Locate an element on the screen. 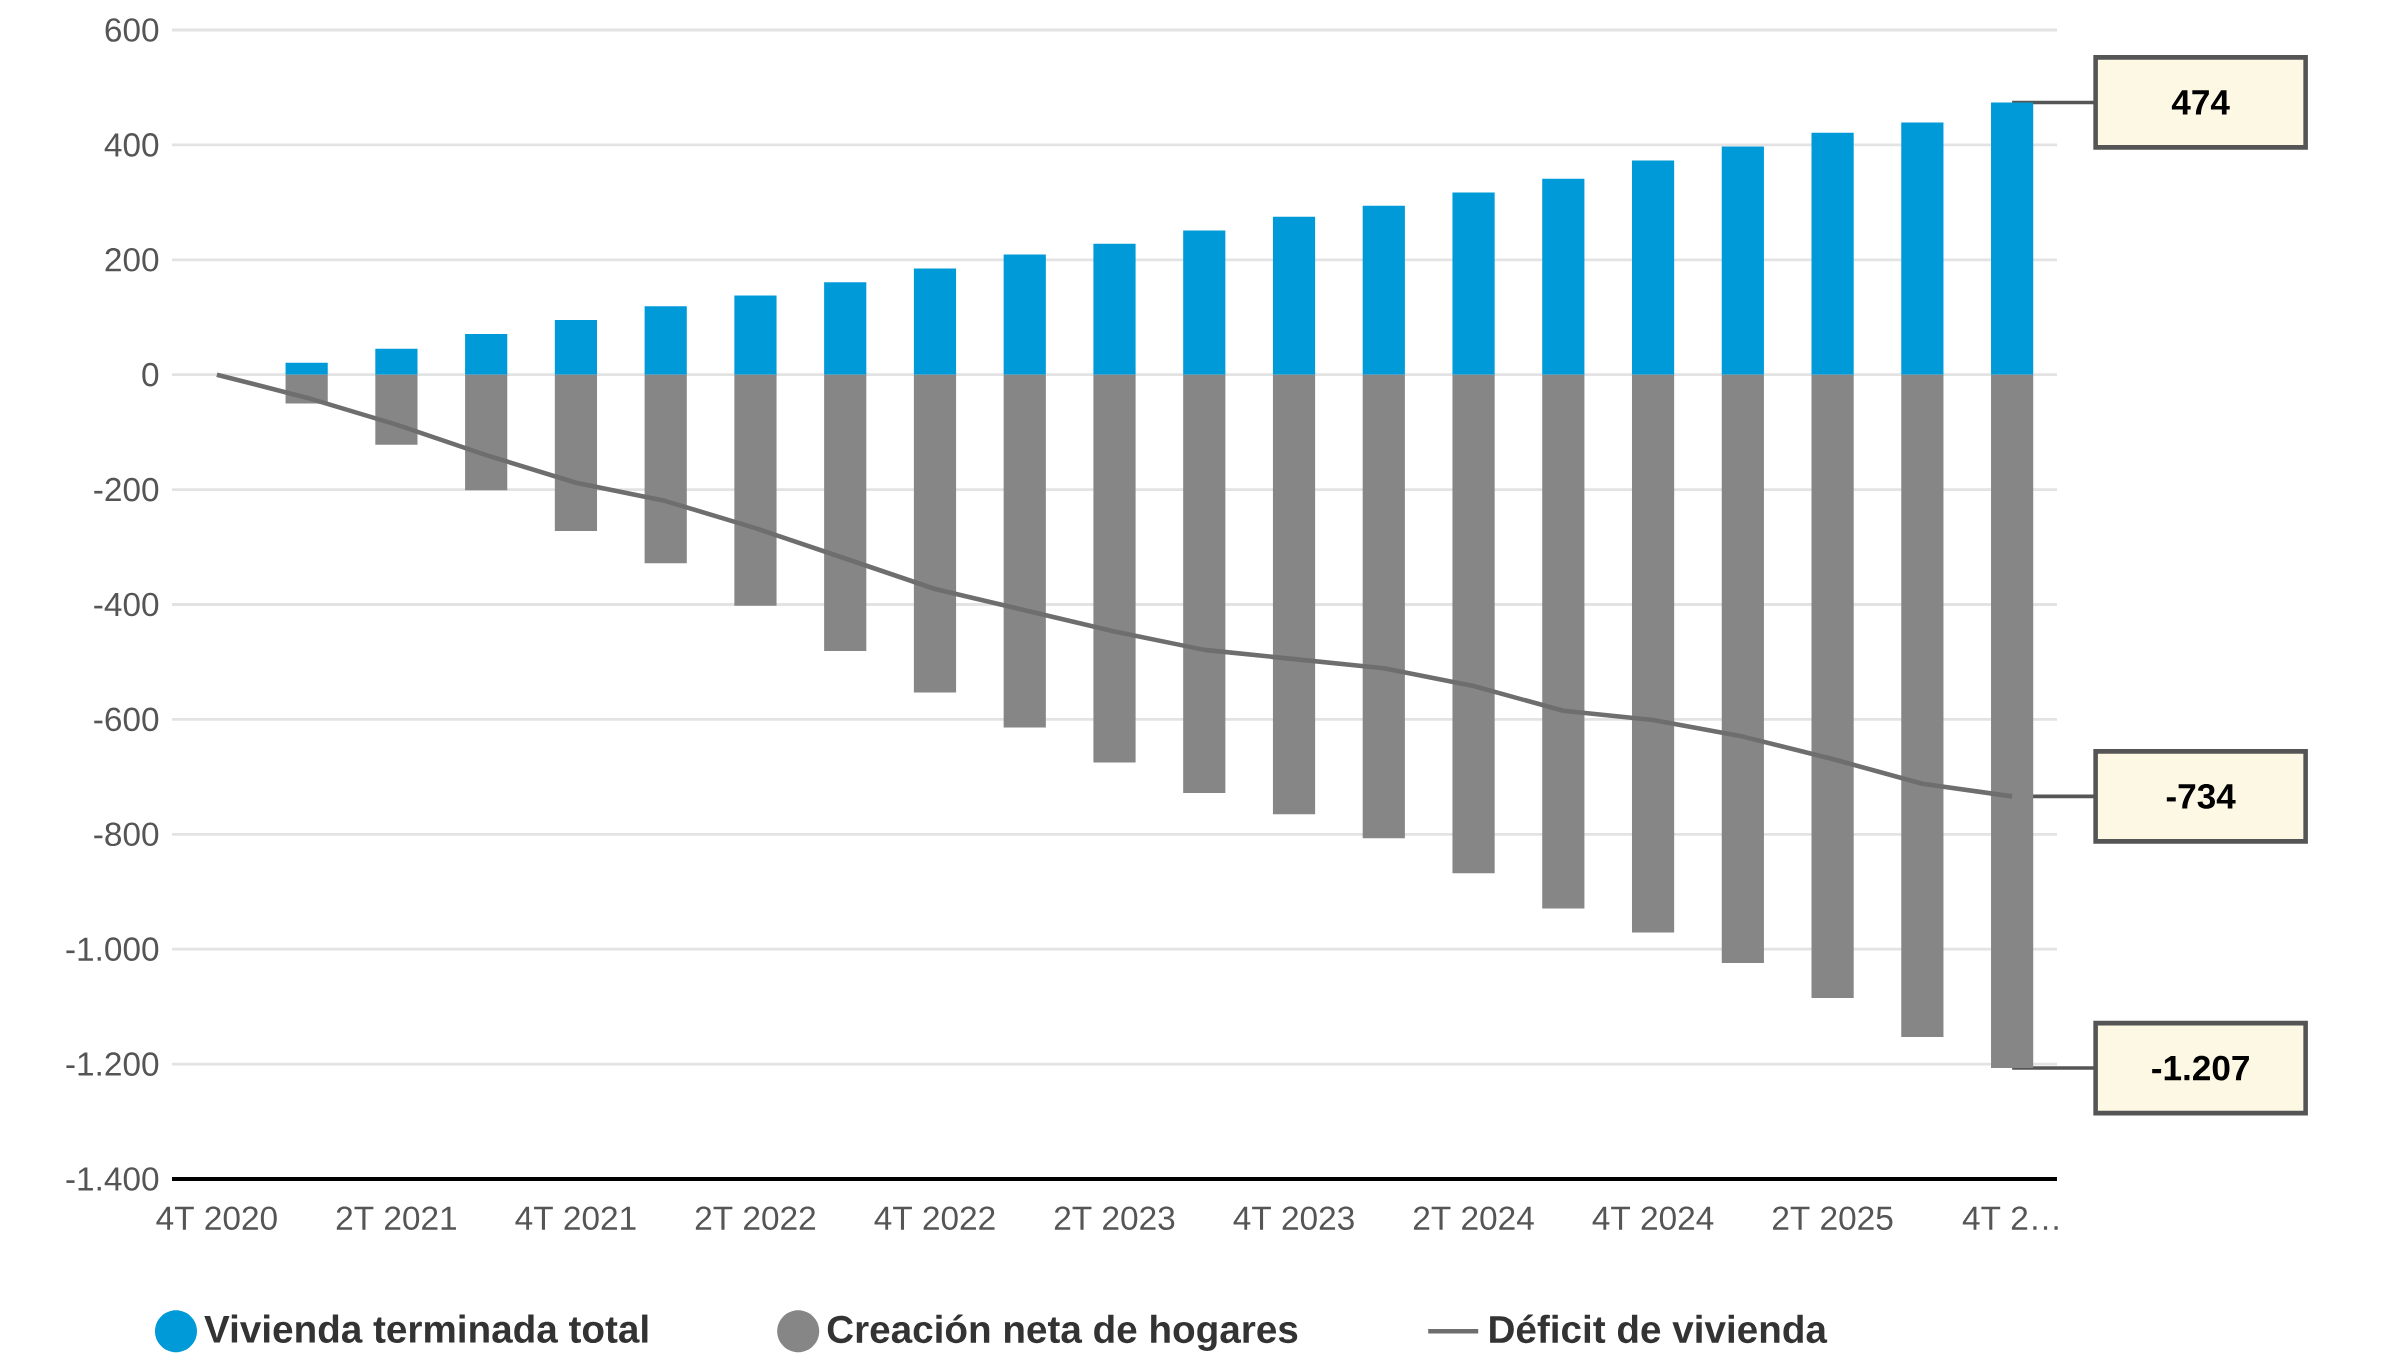  legend-label: Vivienda terminada total is located at coordinates (426, 1328).